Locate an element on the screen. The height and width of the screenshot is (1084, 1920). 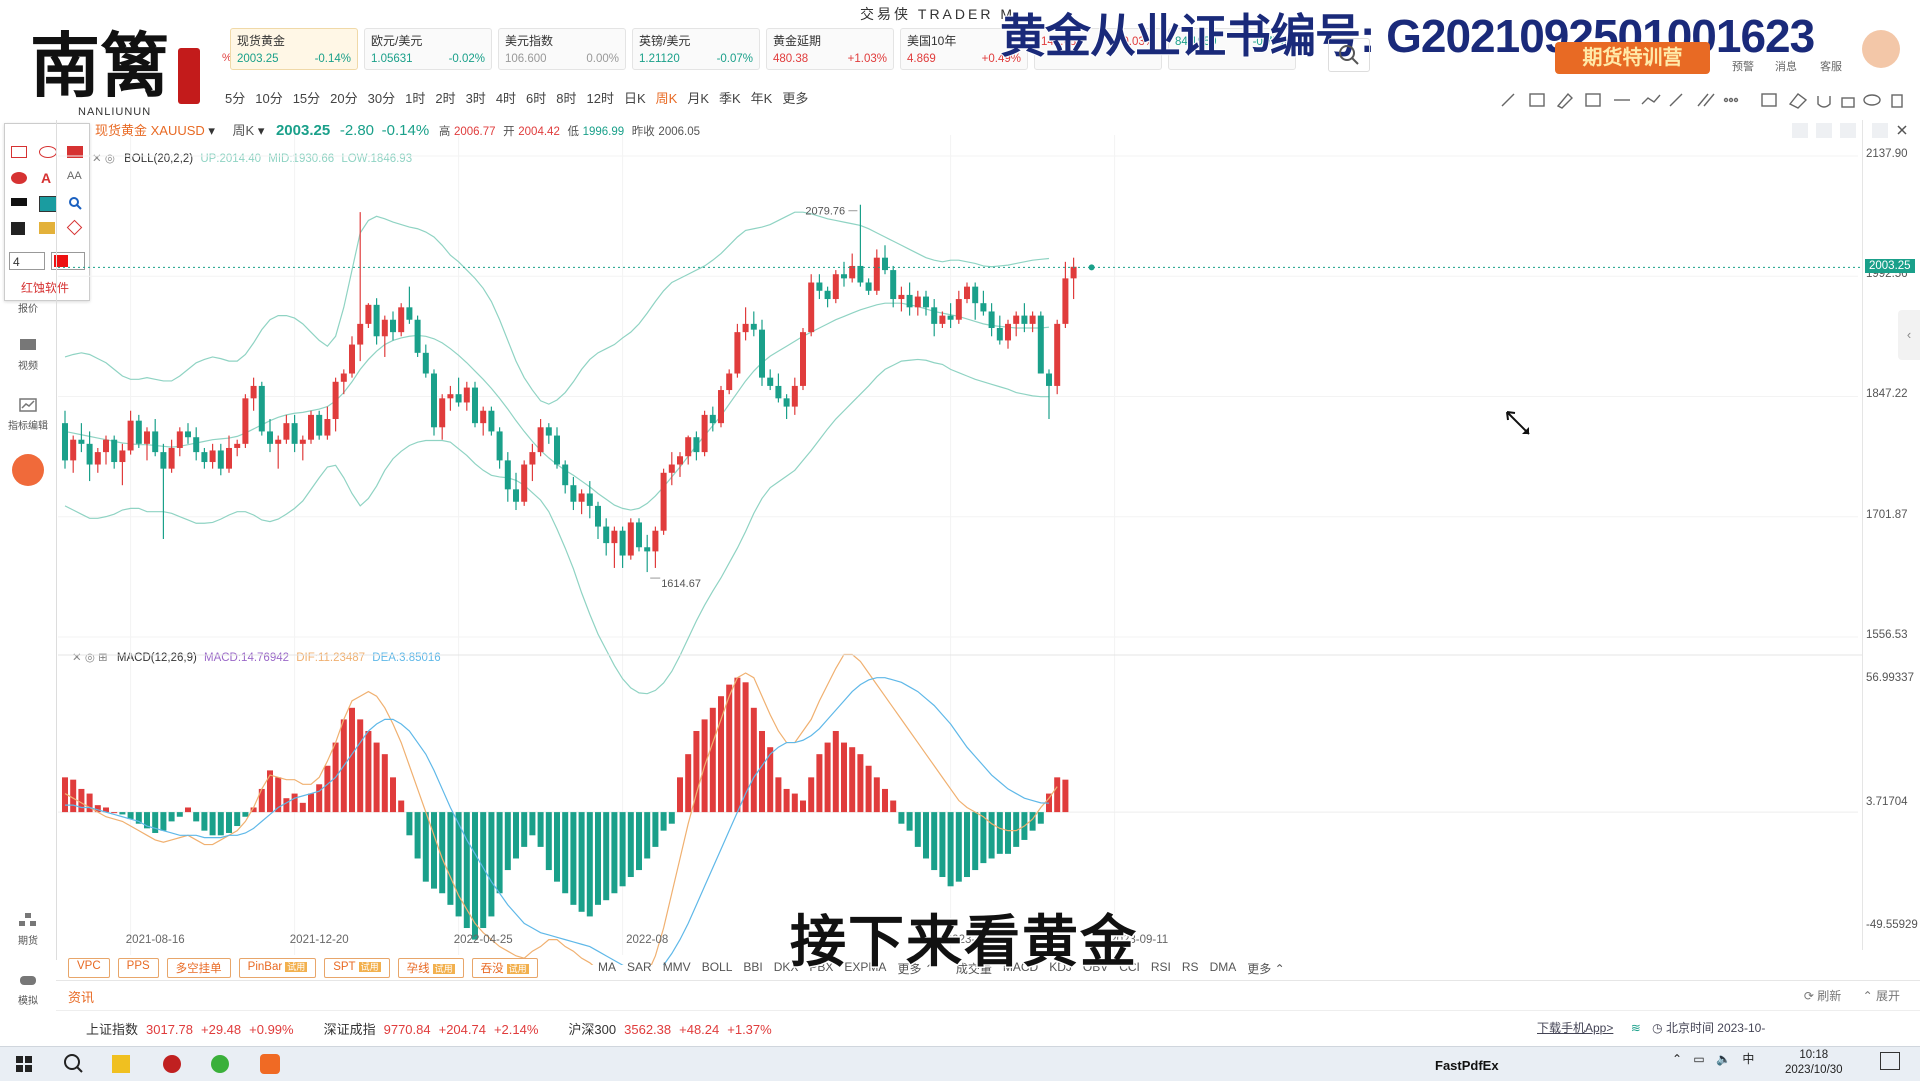
symbol-name: 现货黄金 XAUUSD is located at coordinates (150, 130).